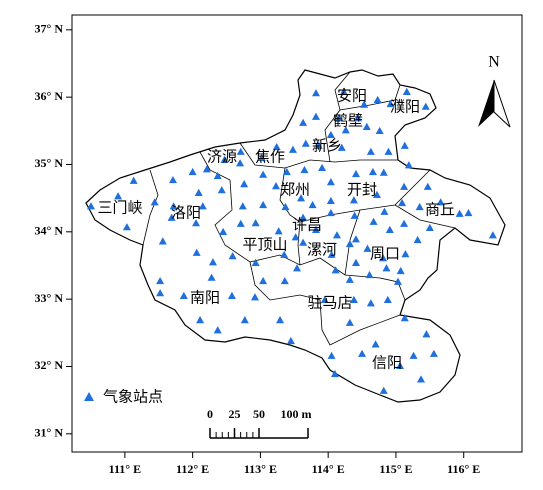 Image resolution: width=543 pixels, height=490 pixels. I want to click on scale-label: 25, so click(235, 414).